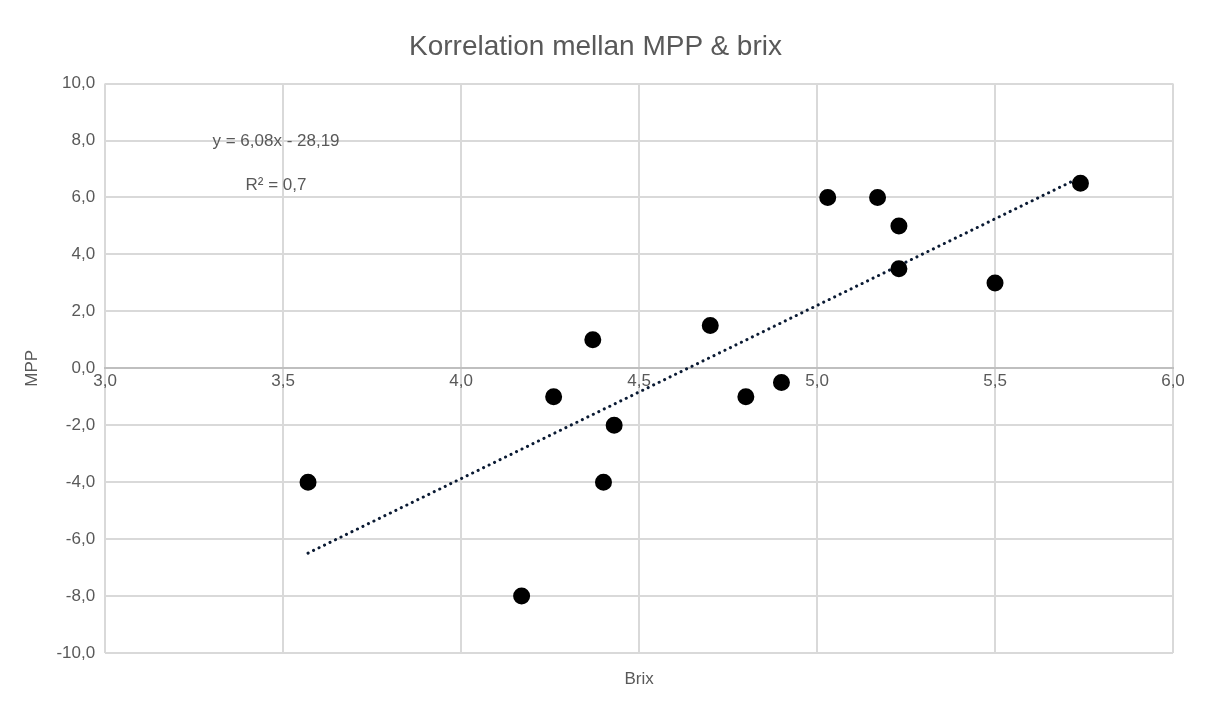 The width and height of the screenshot is (1213, 708). Describe the element at coordinates (83, 197) in the screenshot. I see `y-tick-label: 6,0` at that location.